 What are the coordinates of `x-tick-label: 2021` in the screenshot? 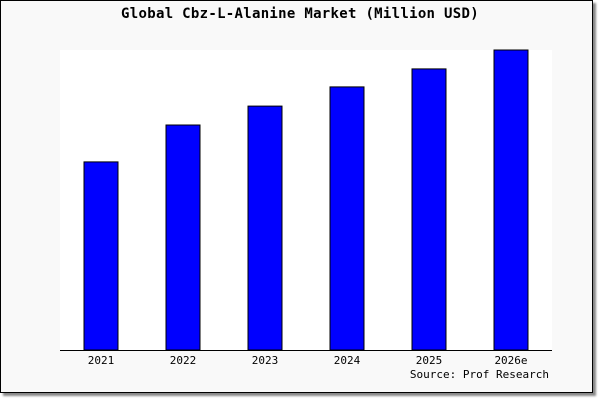 It's located at (101, 360).